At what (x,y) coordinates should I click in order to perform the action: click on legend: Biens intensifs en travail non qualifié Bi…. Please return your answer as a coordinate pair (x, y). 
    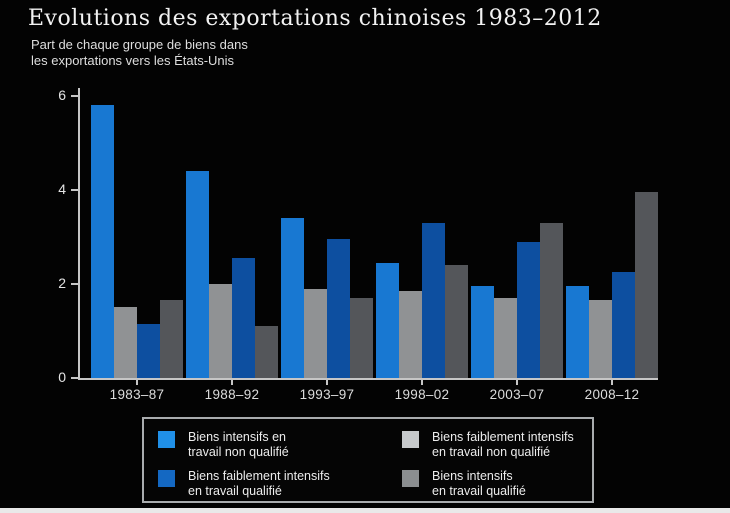
    Looking at the image, I should click on (368, 460).